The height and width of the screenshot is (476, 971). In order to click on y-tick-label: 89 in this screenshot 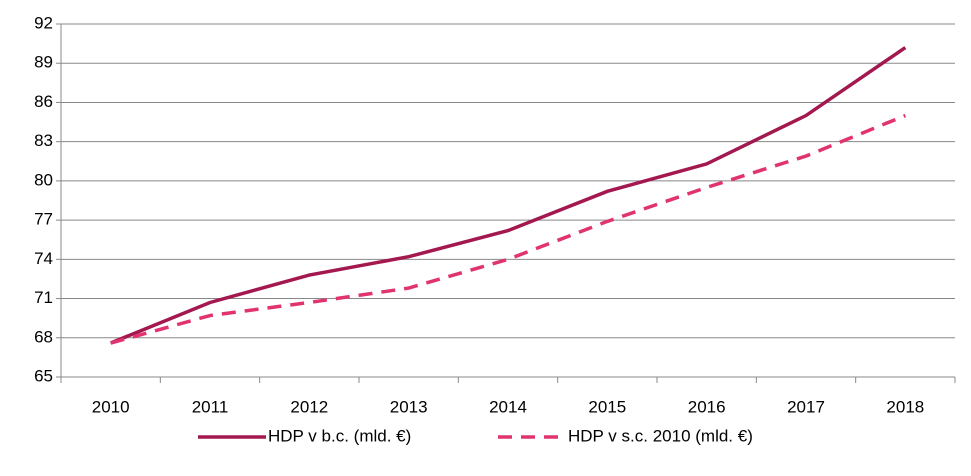, I will do `click(43, 62)`.